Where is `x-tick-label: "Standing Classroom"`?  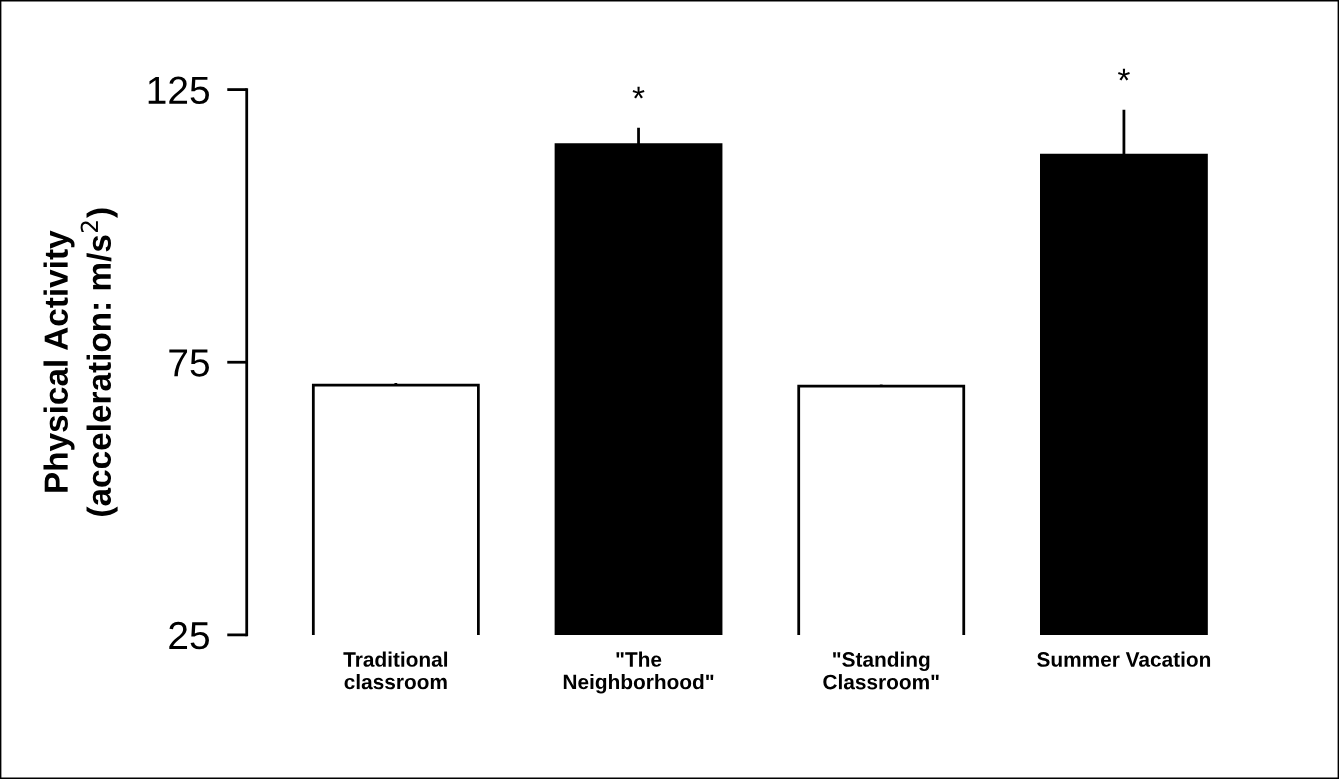 x-tick-label: "Standing Classroom" is located at coordinates (881, 670).